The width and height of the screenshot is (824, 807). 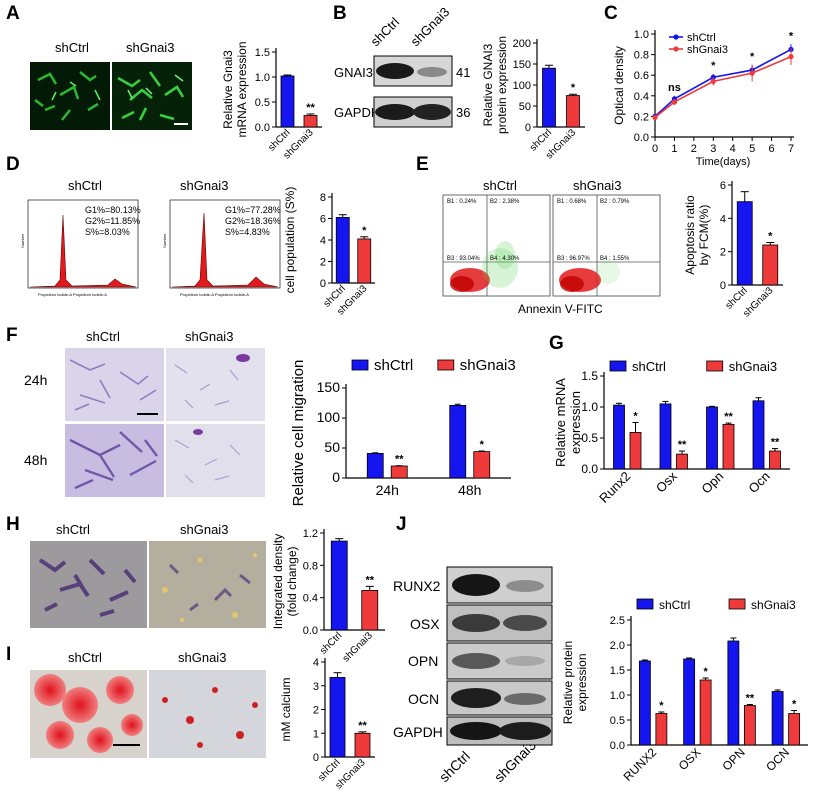 I want to click on i-ylabel-0: mM calcium, so click(x=286, y=709).